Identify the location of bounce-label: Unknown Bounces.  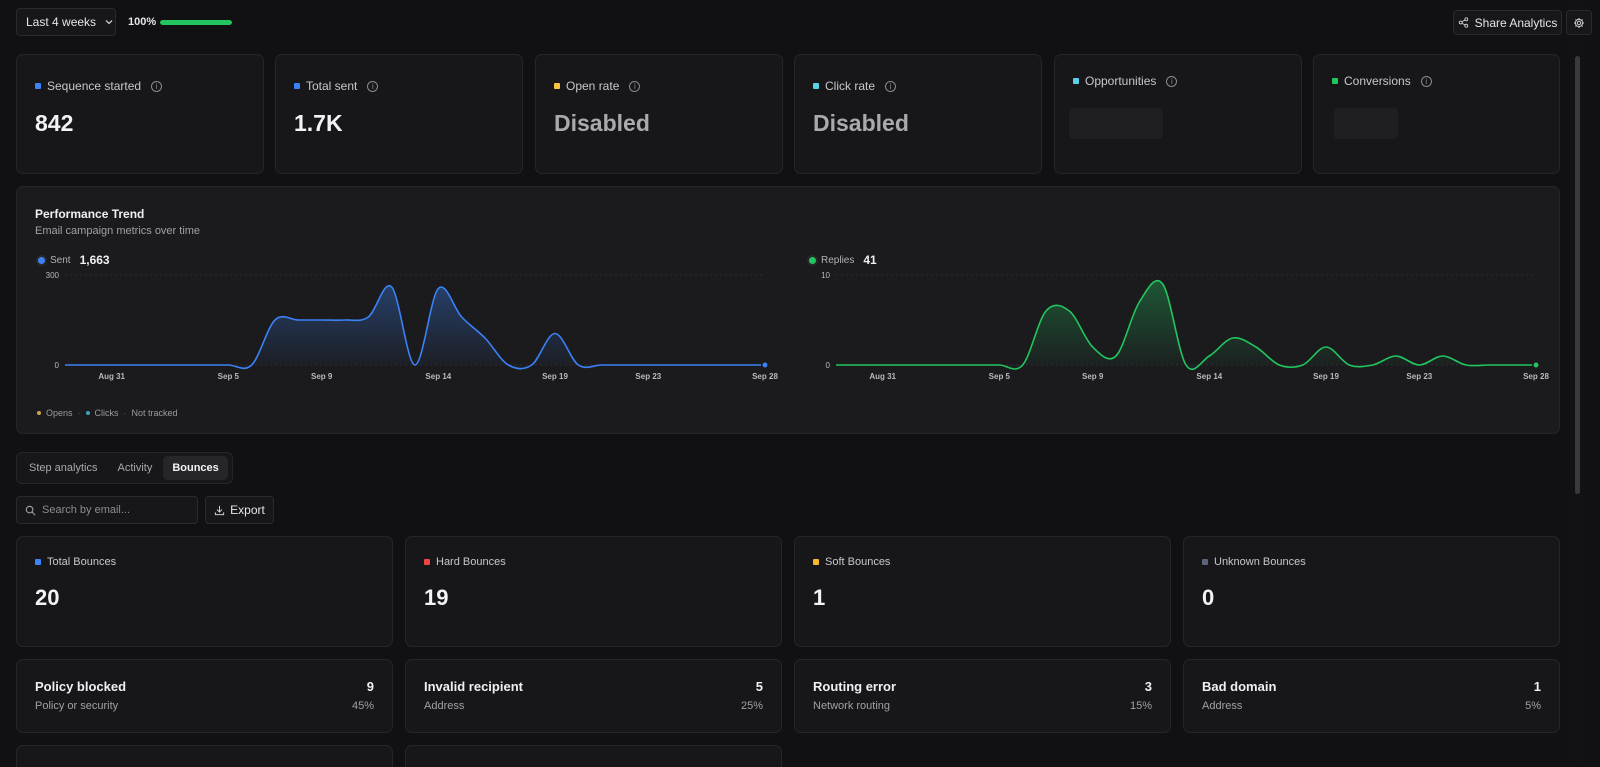
(1260, 562).